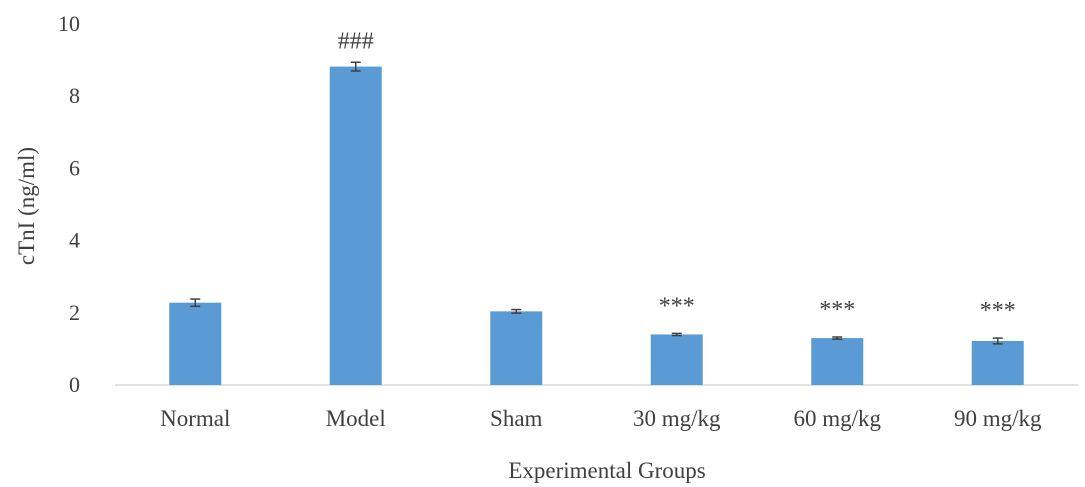 Image resolution: width=1085 pixels, height=487 pixels. Describe the element at coordinates (606, 470) in the screenshot. I see `x-axis-title: Experimental Groups` at that location.